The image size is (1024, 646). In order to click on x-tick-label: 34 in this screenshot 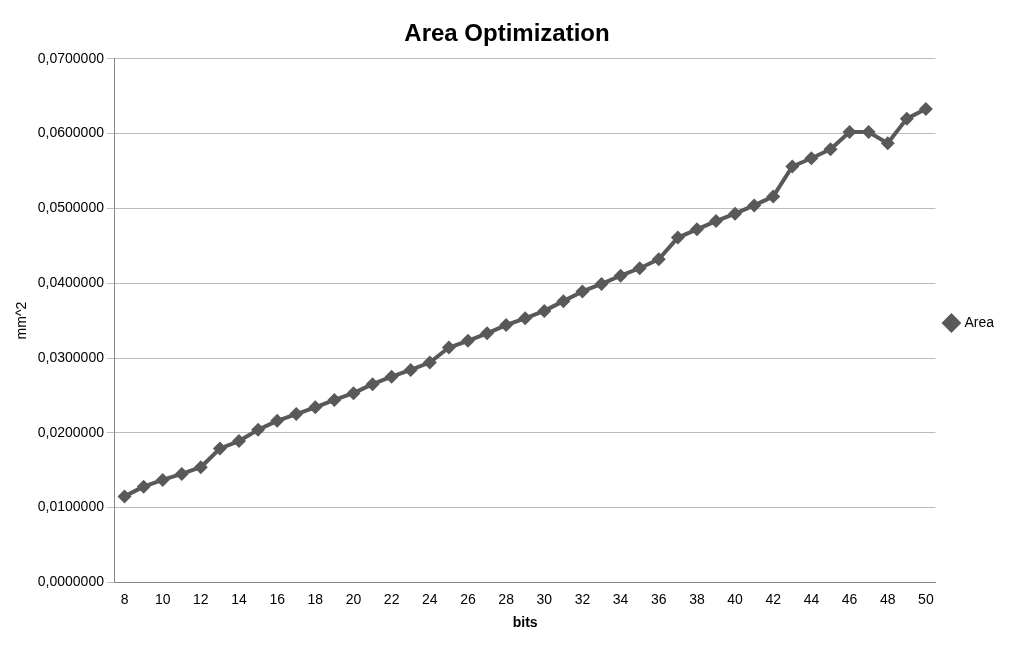, I will do `click(620, 598)`.